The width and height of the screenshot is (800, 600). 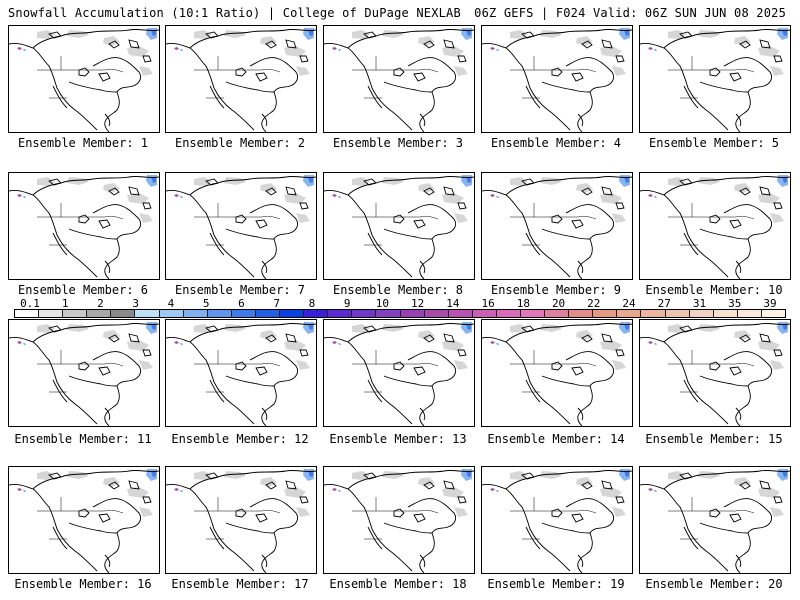 What do you see at coordinates (699, 303) in the screenshot?
I see `colorbar-tick-label: 31` at bounding box center [699, 303].